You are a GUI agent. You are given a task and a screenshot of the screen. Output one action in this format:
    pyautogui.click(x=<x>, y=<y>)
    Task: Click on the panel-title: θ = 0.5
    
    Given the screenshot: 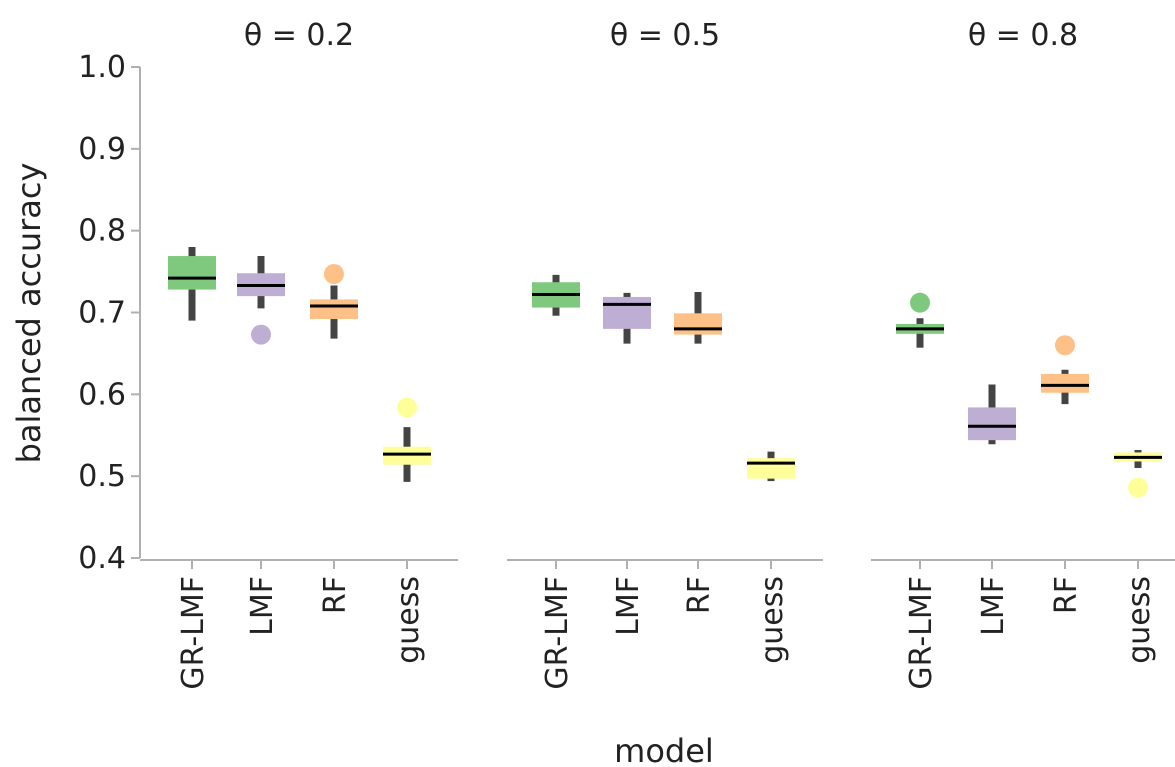 What is the action you would take?
    pyautogui.click(x=665, y=35)
    